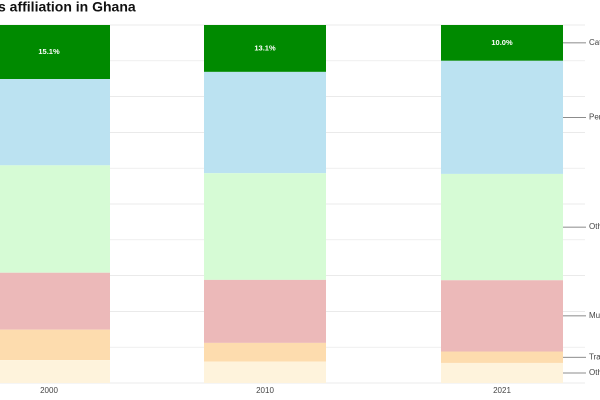 Image resolution: width=600 pixels, height=400 pixels. I want to click on chart-title: s affiliation in Ghana, so click(68, 7).